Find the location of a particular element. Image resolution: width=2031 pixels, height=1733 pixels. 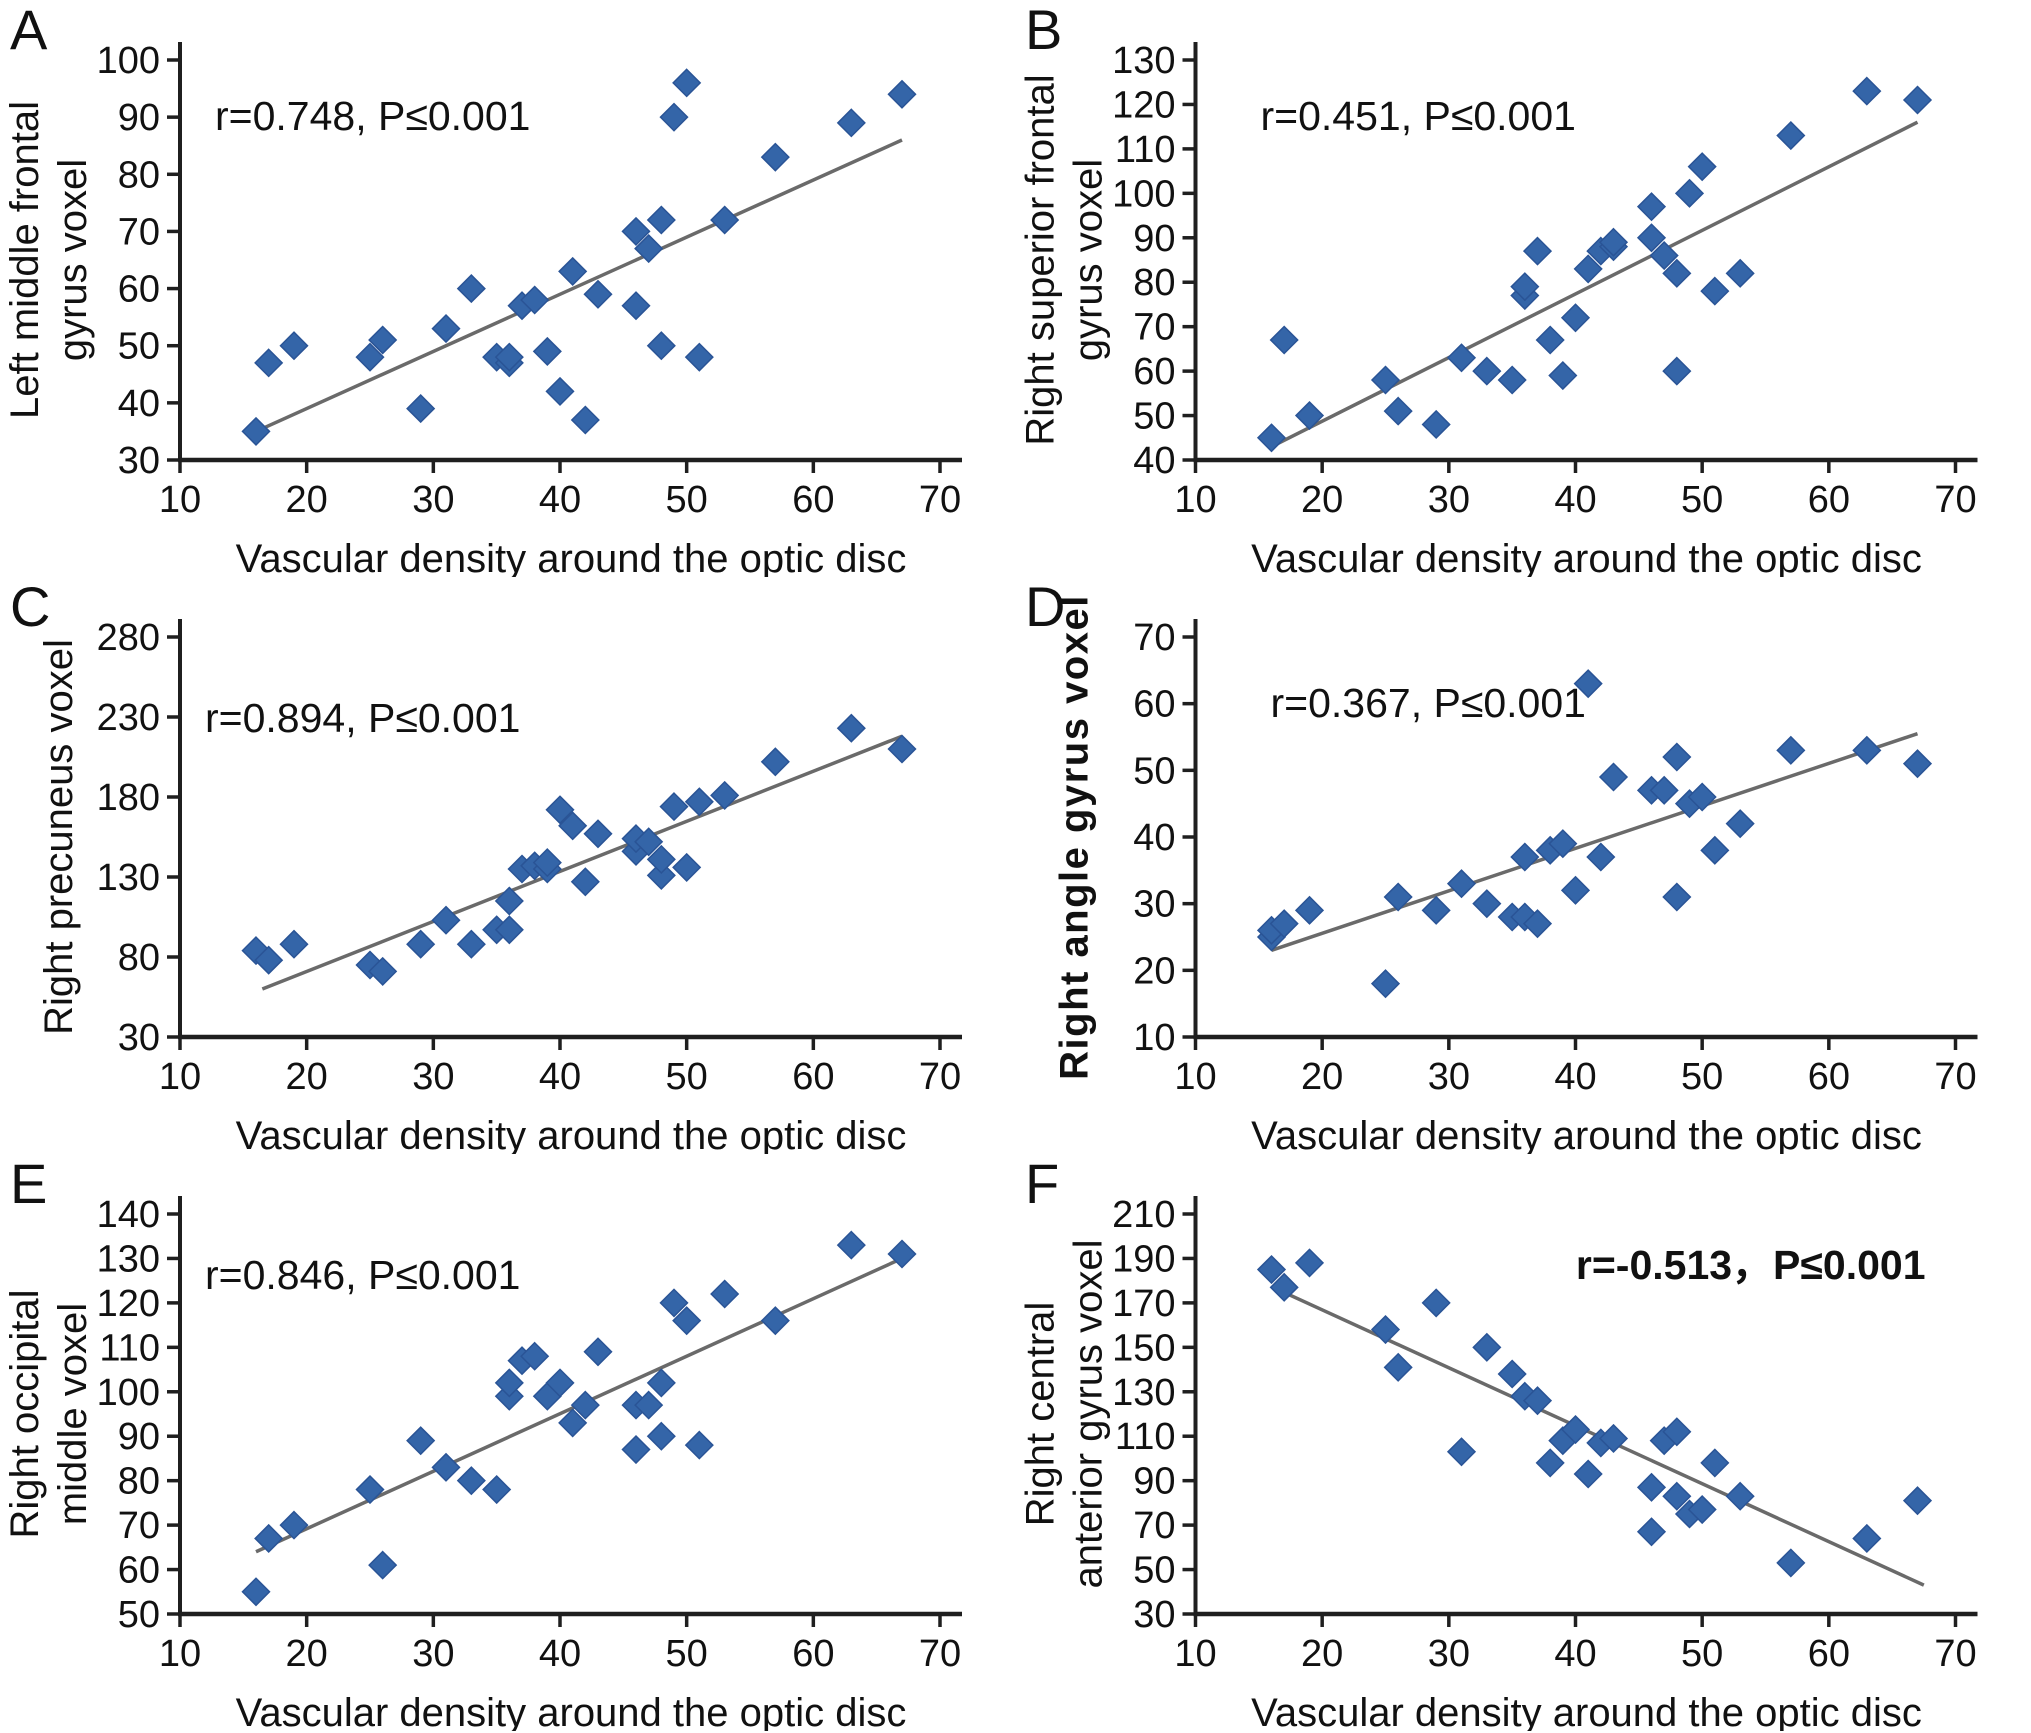

correlation-annotation: r=0.894, P≤0.001 is located at coordinates (362, 718).